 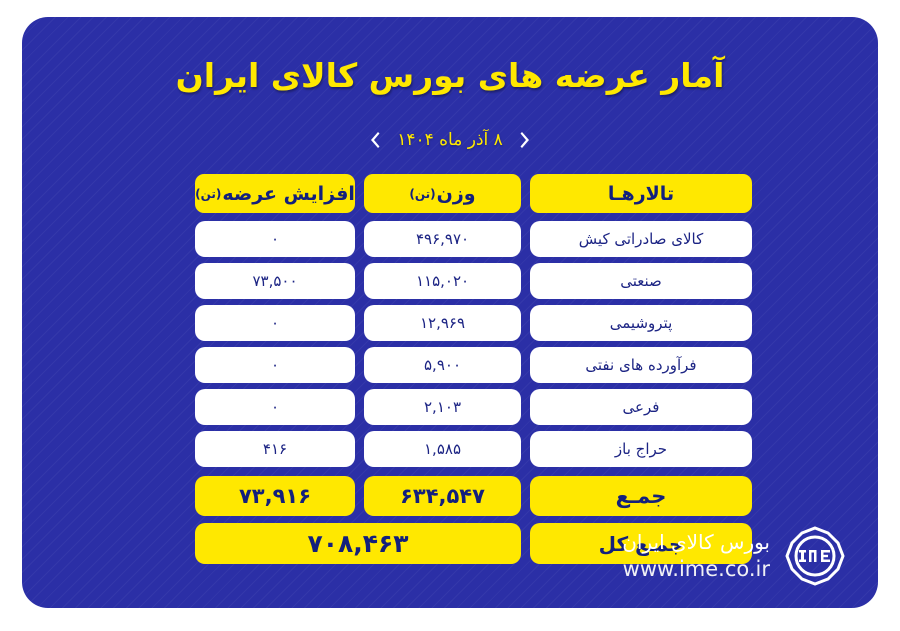 I want to click on column-header-increase-label: افزایش عرضه, so click(x=288, y=193).